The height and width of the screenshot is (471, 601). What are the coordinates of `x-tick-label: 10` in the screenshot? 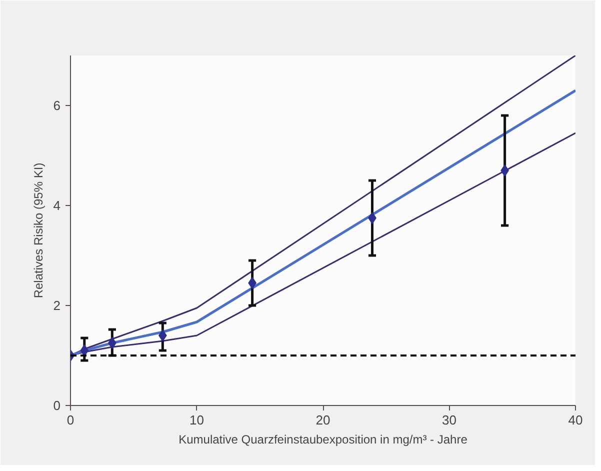 It's located at (197, 420).